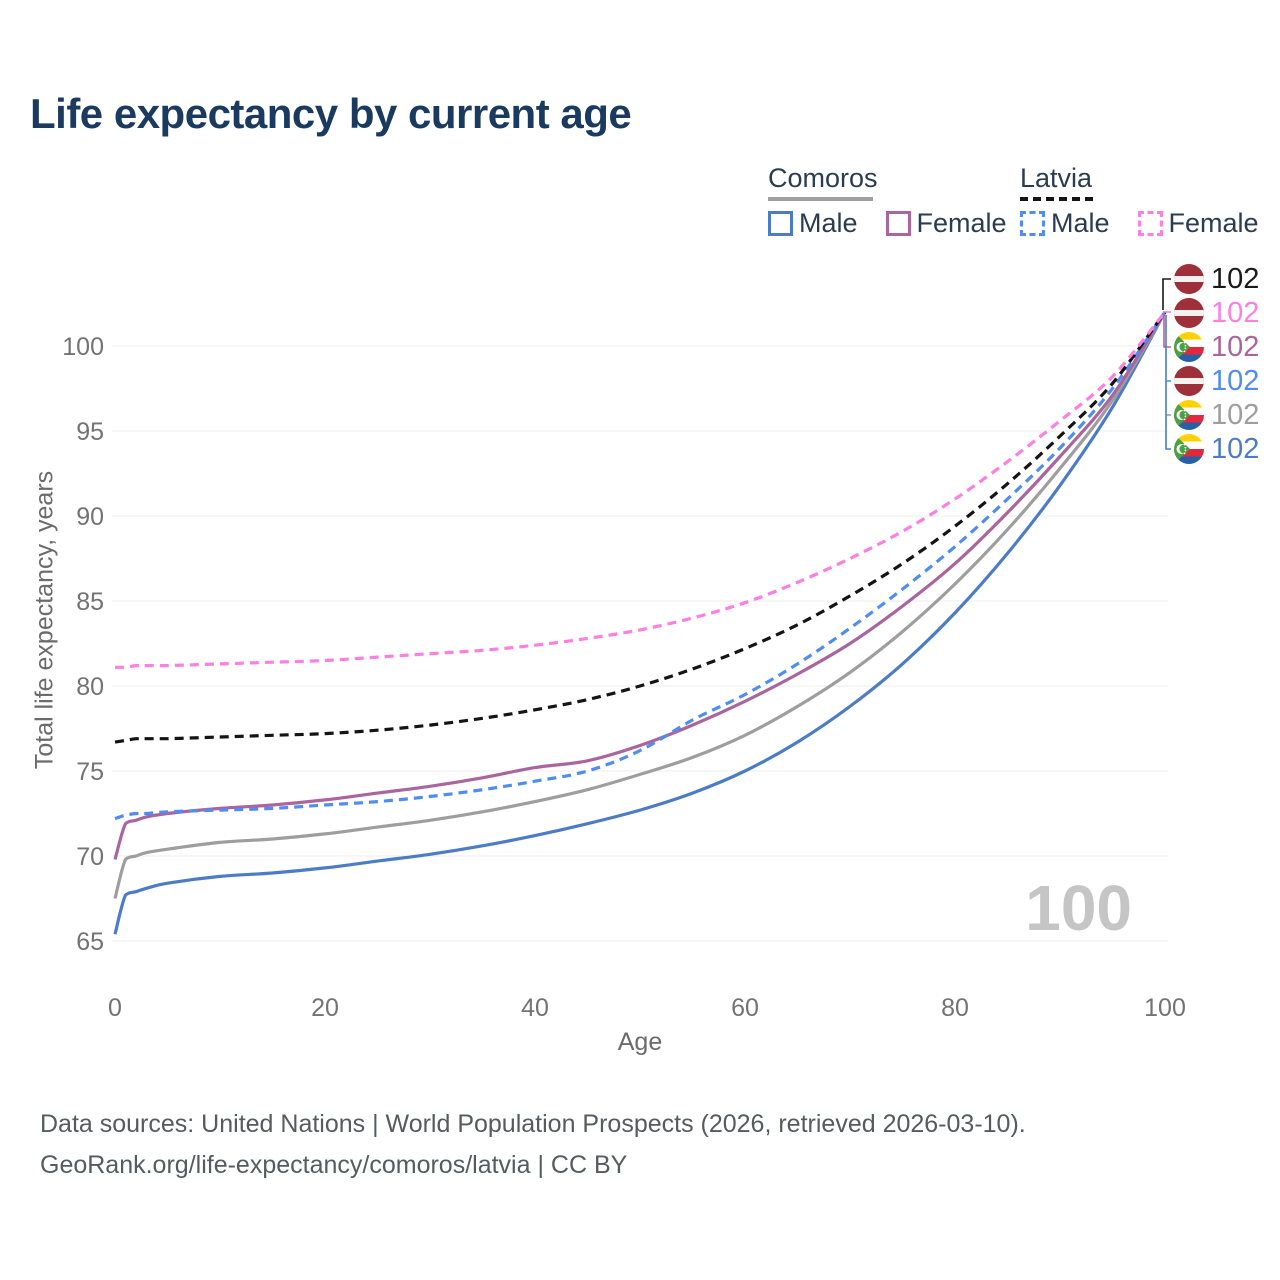 The width and height of the screenshot is (1280, 1280). I want to click on legend-group-title-latvia: Latvia, so click(1056, 178).